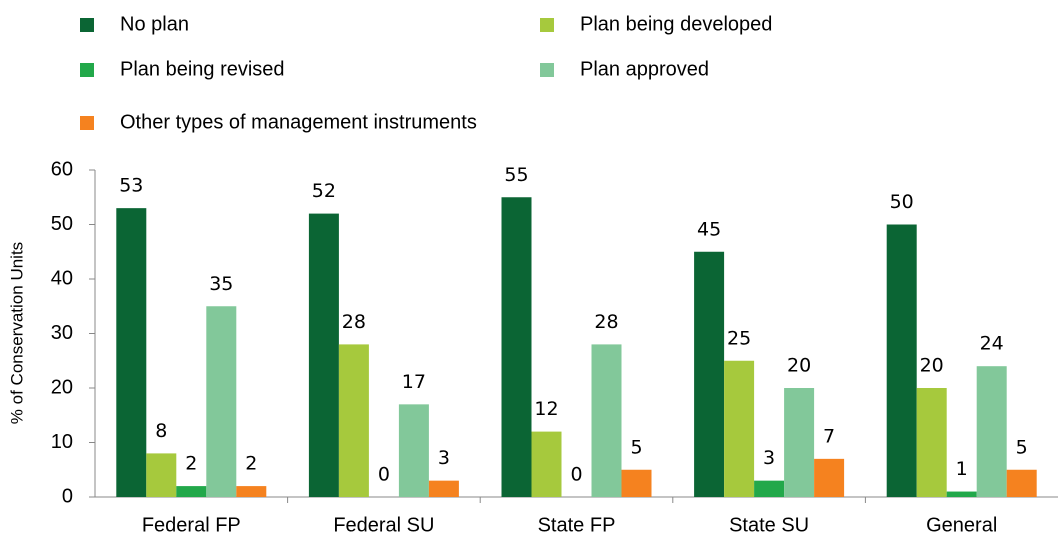  Describe the element at coordinates (67, 496) in the screenshot. I see `y-tick-label: 0` at that location.